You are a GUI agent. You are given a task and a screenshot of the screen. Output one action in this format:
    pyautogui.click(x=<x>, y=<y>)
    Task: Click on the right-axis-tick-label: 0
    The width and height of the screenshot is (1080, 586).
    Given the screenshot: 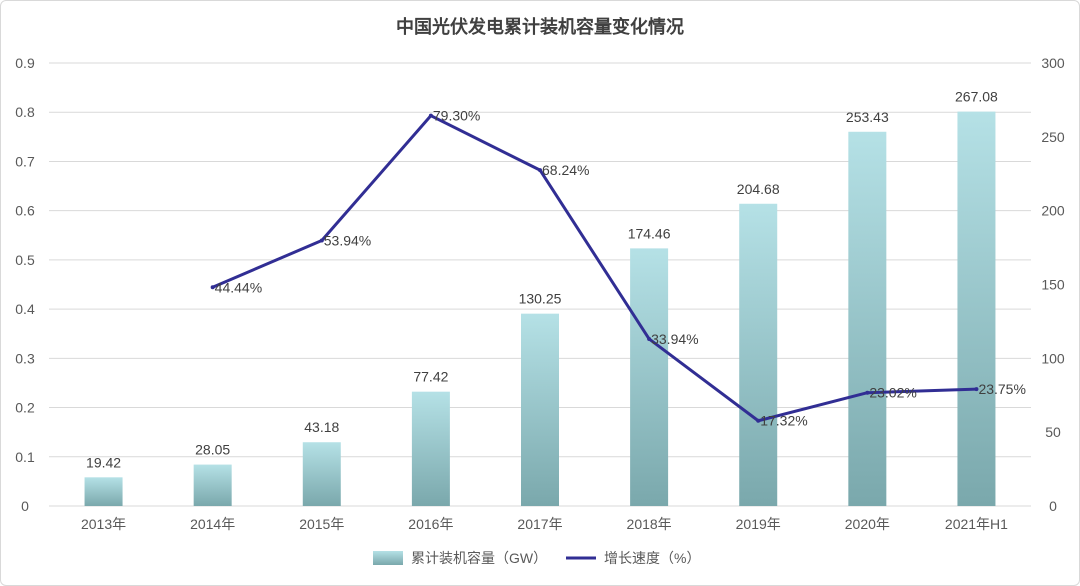 What is the action you would take?
    pyautogui.click(x=1053, y=506)
    